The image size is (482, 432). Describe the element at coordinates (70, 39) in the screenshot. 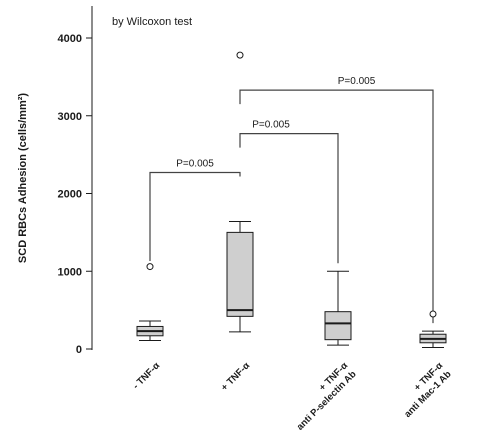

I see `y-tick-label: 4000` at that location.